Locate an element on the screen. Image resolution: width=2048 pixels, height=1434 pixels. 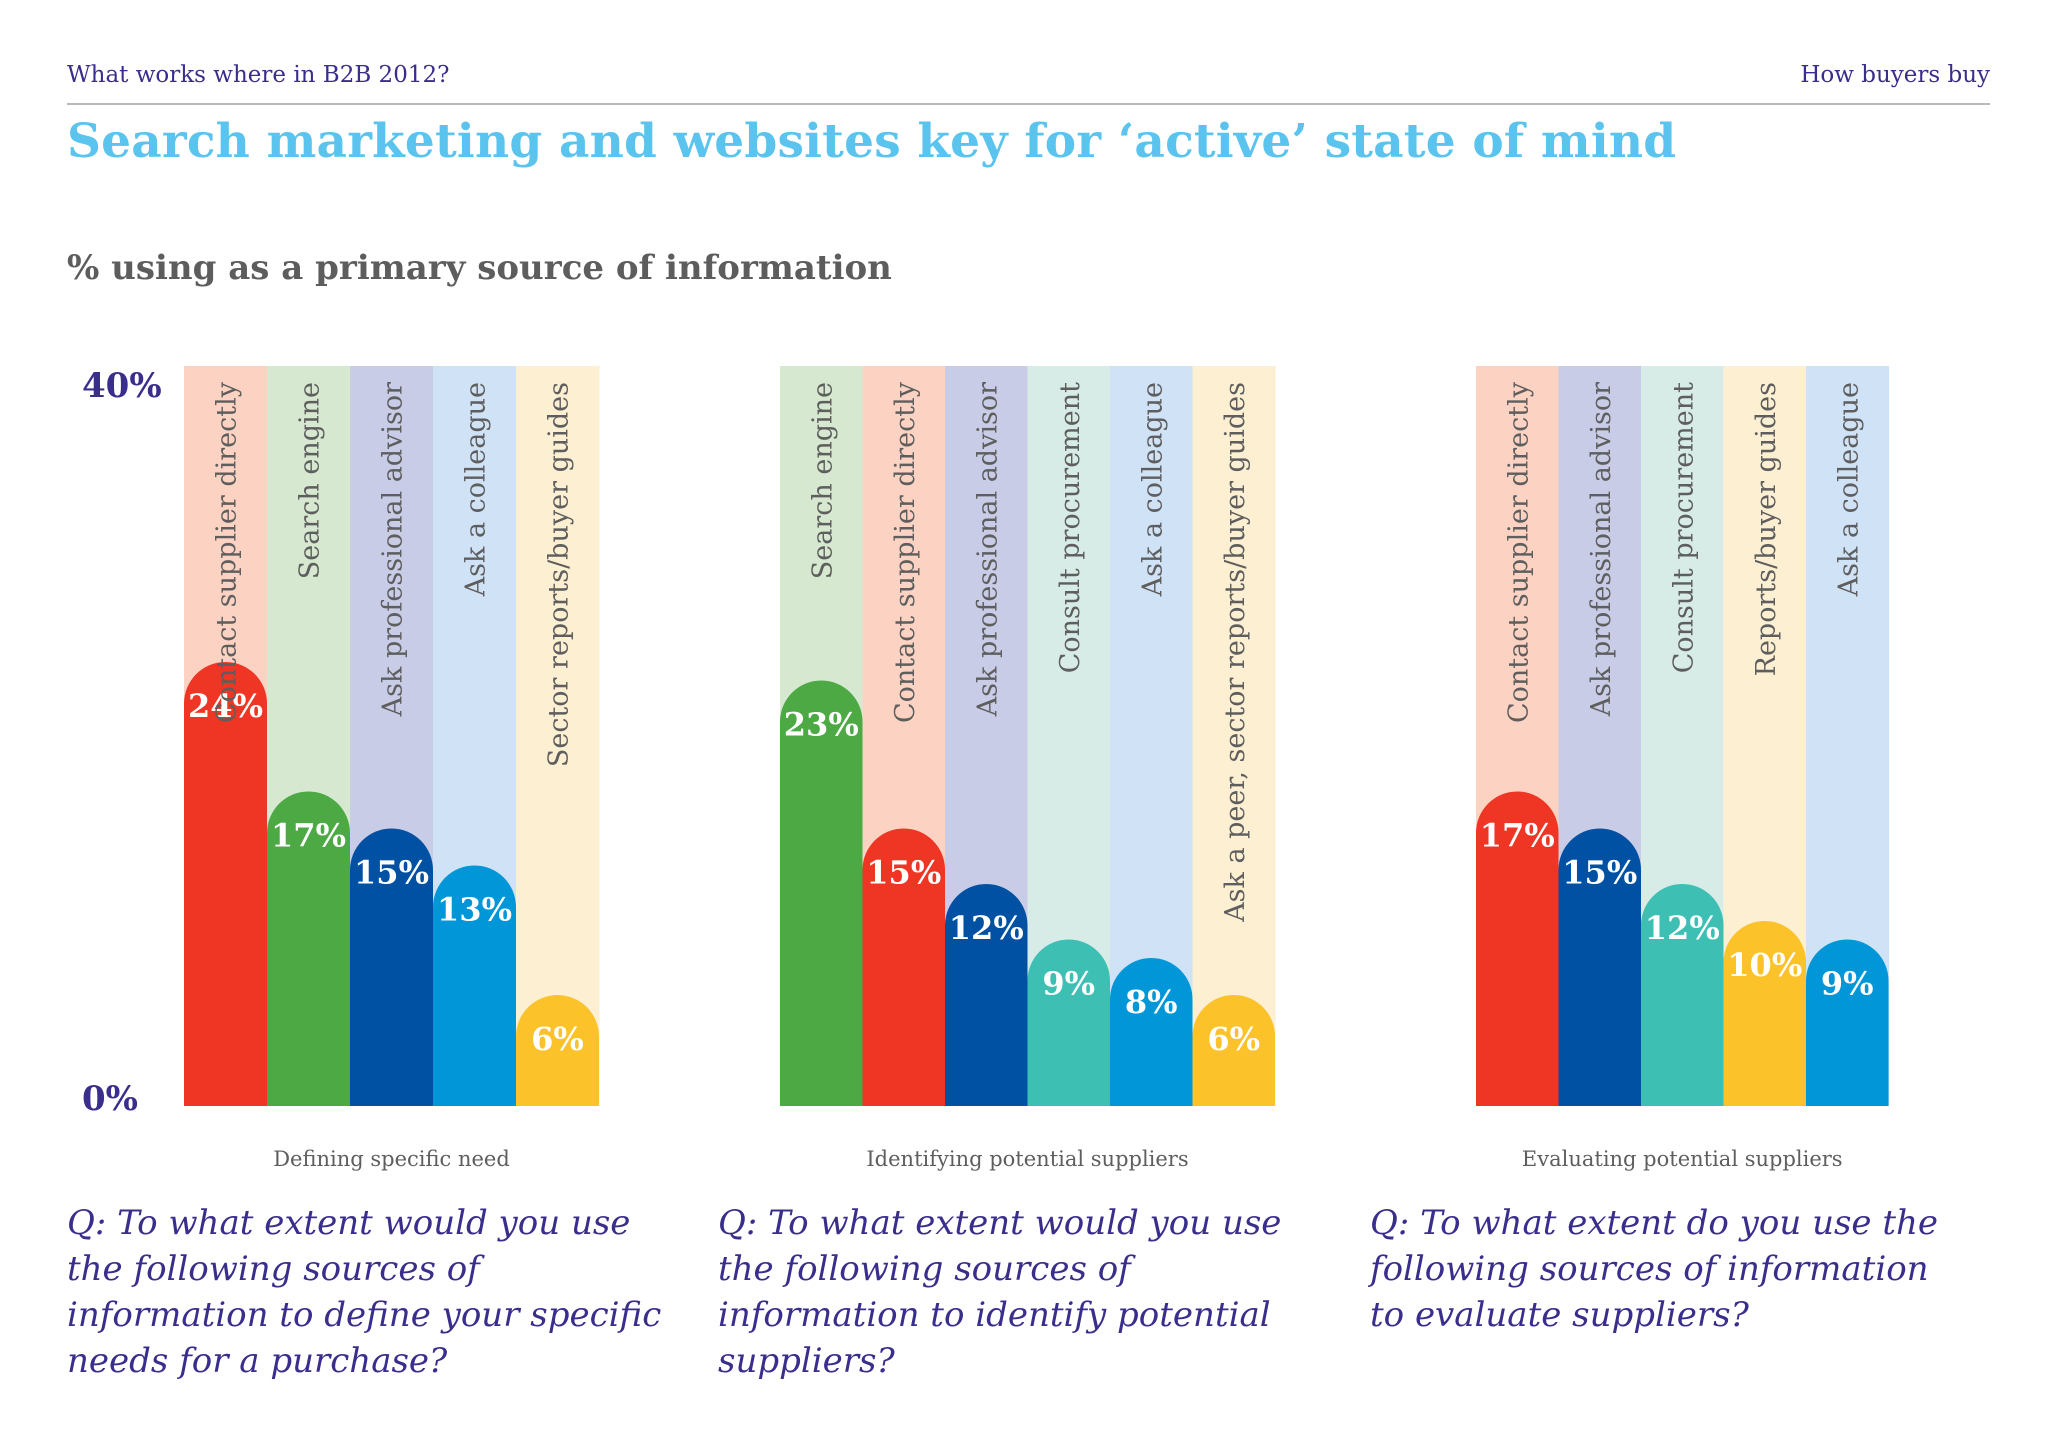
category-label: Reports/buyer guides is located at coordinates (1766, 529).